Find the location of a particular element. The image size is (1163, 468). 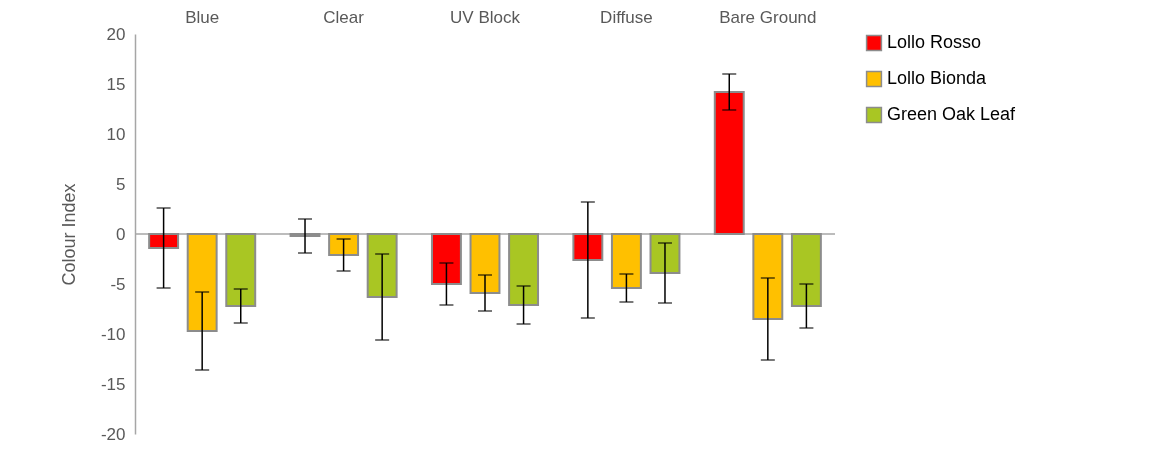

y-tick-label: 15 is located at coordinates (116, 84).